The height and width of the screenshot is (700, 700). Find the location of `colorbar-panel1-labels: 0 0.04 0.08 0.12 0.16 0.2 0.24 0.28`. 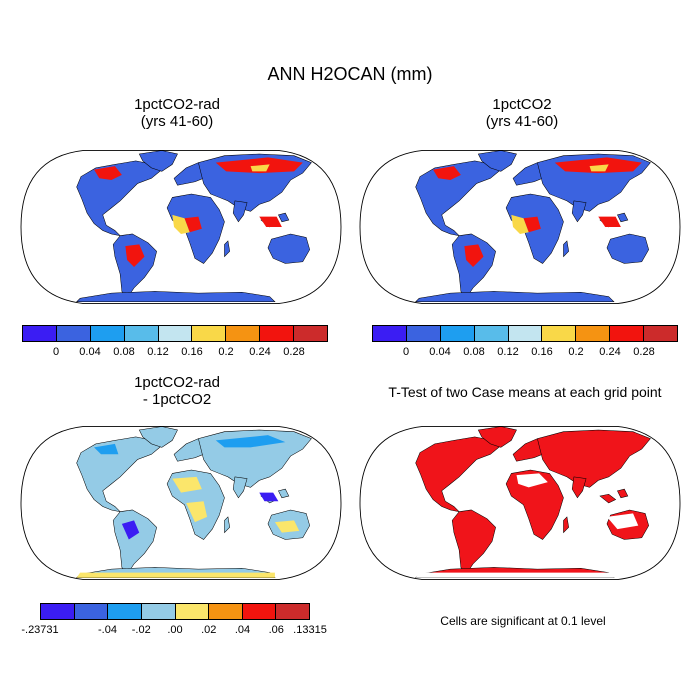

colorbar-panel1-labels: 0 0.04 0.08 0.12 0.16 0.2 0.24 0.28 is located at coordinates (175, 353).